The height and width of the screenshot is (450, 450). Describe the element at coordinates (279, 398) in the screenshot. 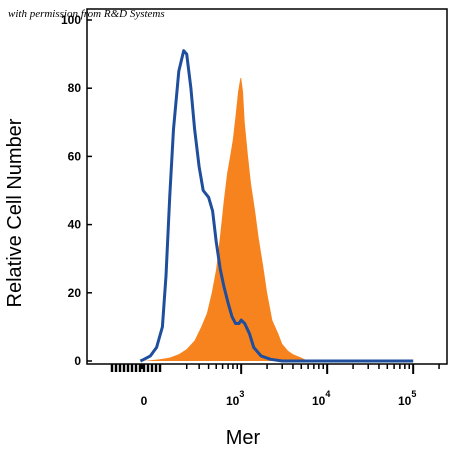

I see `x-tick-labels: 0 10³ 10⁴ 10⁵` at that location.